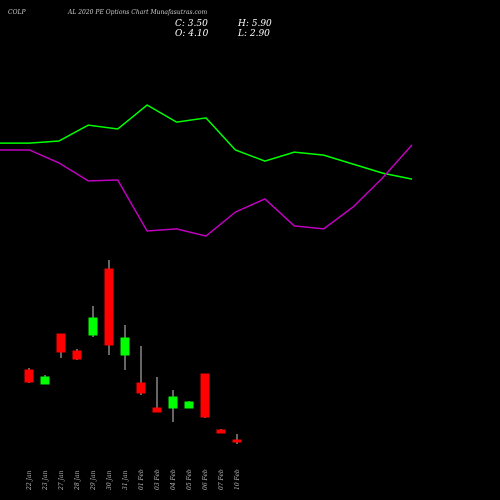  What do you see at coordinates (17, 12) in the screenshot?
I see `chart-title-left: COLP` at bounding box center [17, 12].